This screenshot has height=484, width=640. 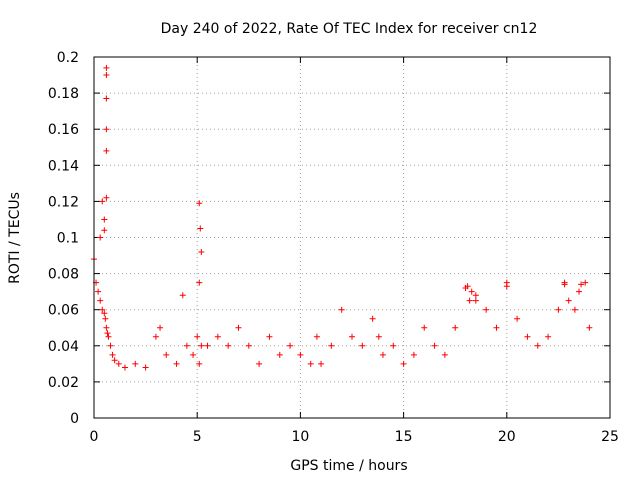 I want to click on y-tick-label: 0.1, so click(x=68, y=239).